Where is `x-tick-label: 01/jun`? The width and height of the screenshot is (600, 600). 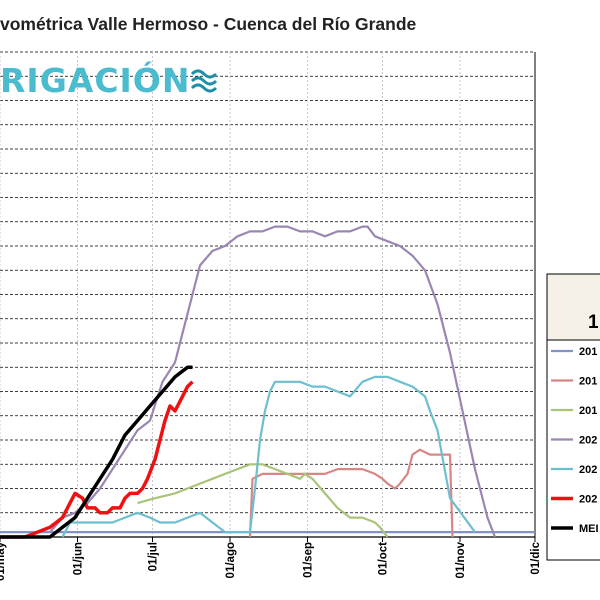 x-tick-label: 01/jun is located at coordinates (79, 558).